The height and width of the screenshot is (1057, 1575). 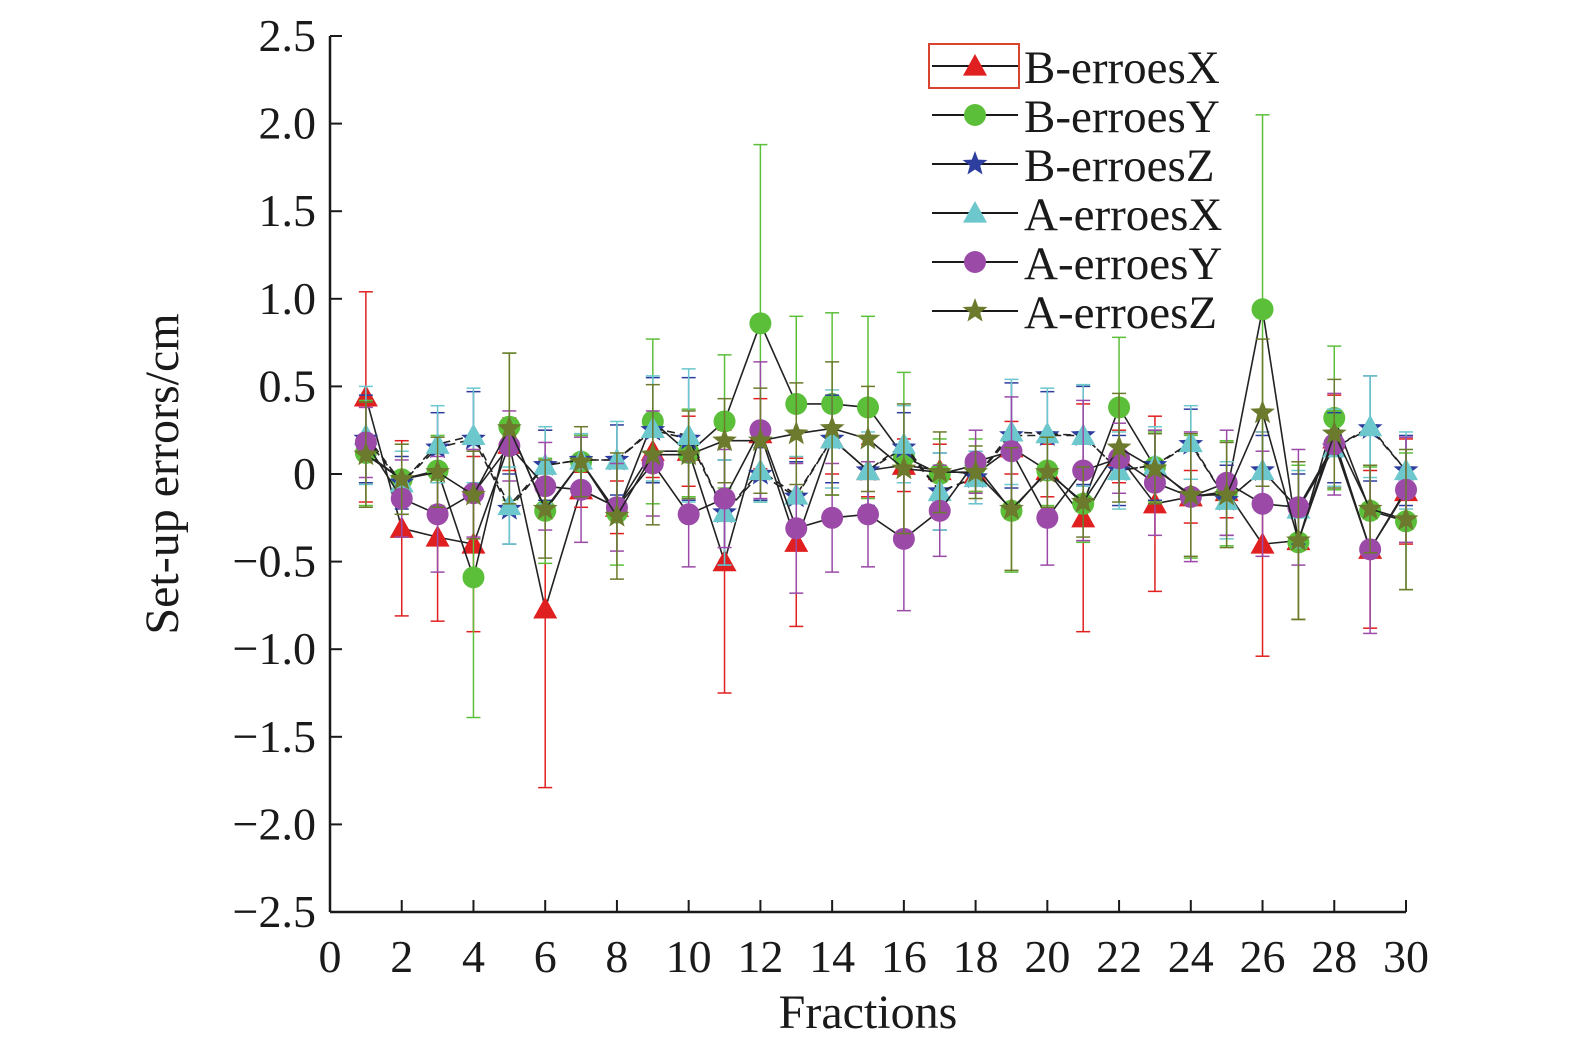 What do you see at coordinates (868, 1012) in the screenshot?
I see `x-axis-title: Fractions` at bounding box center [868, 1012].